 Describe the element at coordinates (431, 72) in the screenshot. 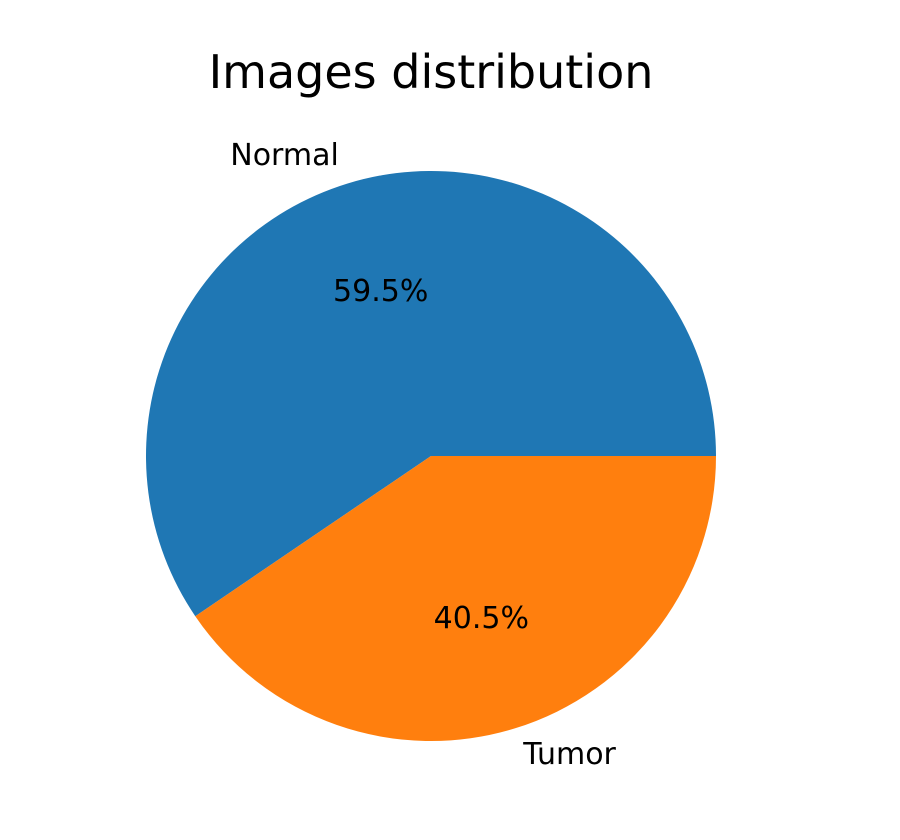

I see `chart-title: Images distribution` at that location.